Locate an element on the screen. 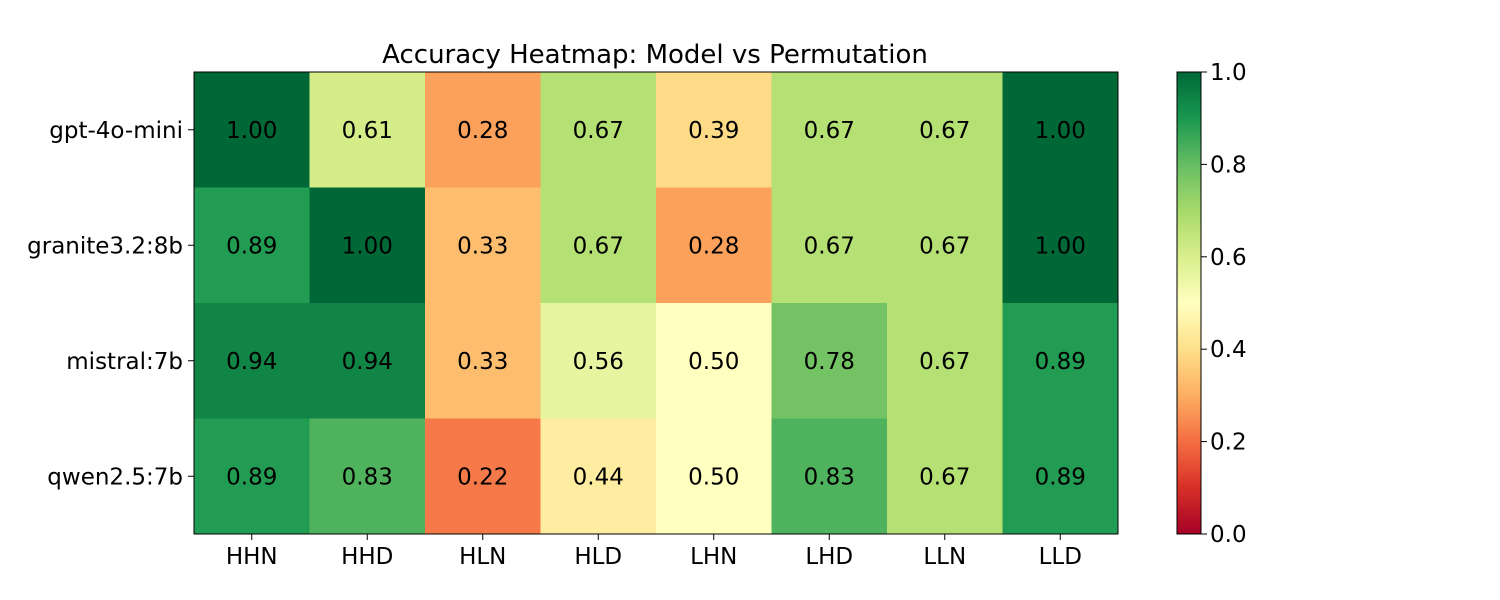 This screenshot has width=1500, height=600. y-tick-label: gpt-4o-mini is located at coordinates (116, 131).